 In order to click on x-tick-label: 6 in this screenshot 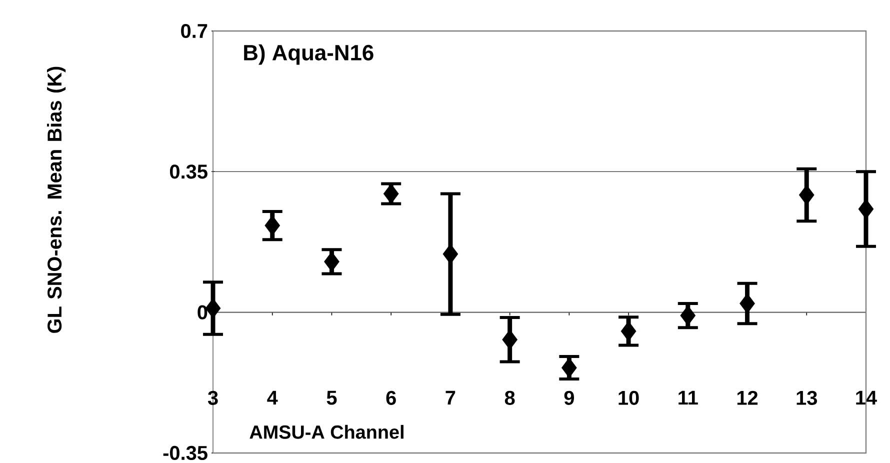, I will do `click(391, 397)`.